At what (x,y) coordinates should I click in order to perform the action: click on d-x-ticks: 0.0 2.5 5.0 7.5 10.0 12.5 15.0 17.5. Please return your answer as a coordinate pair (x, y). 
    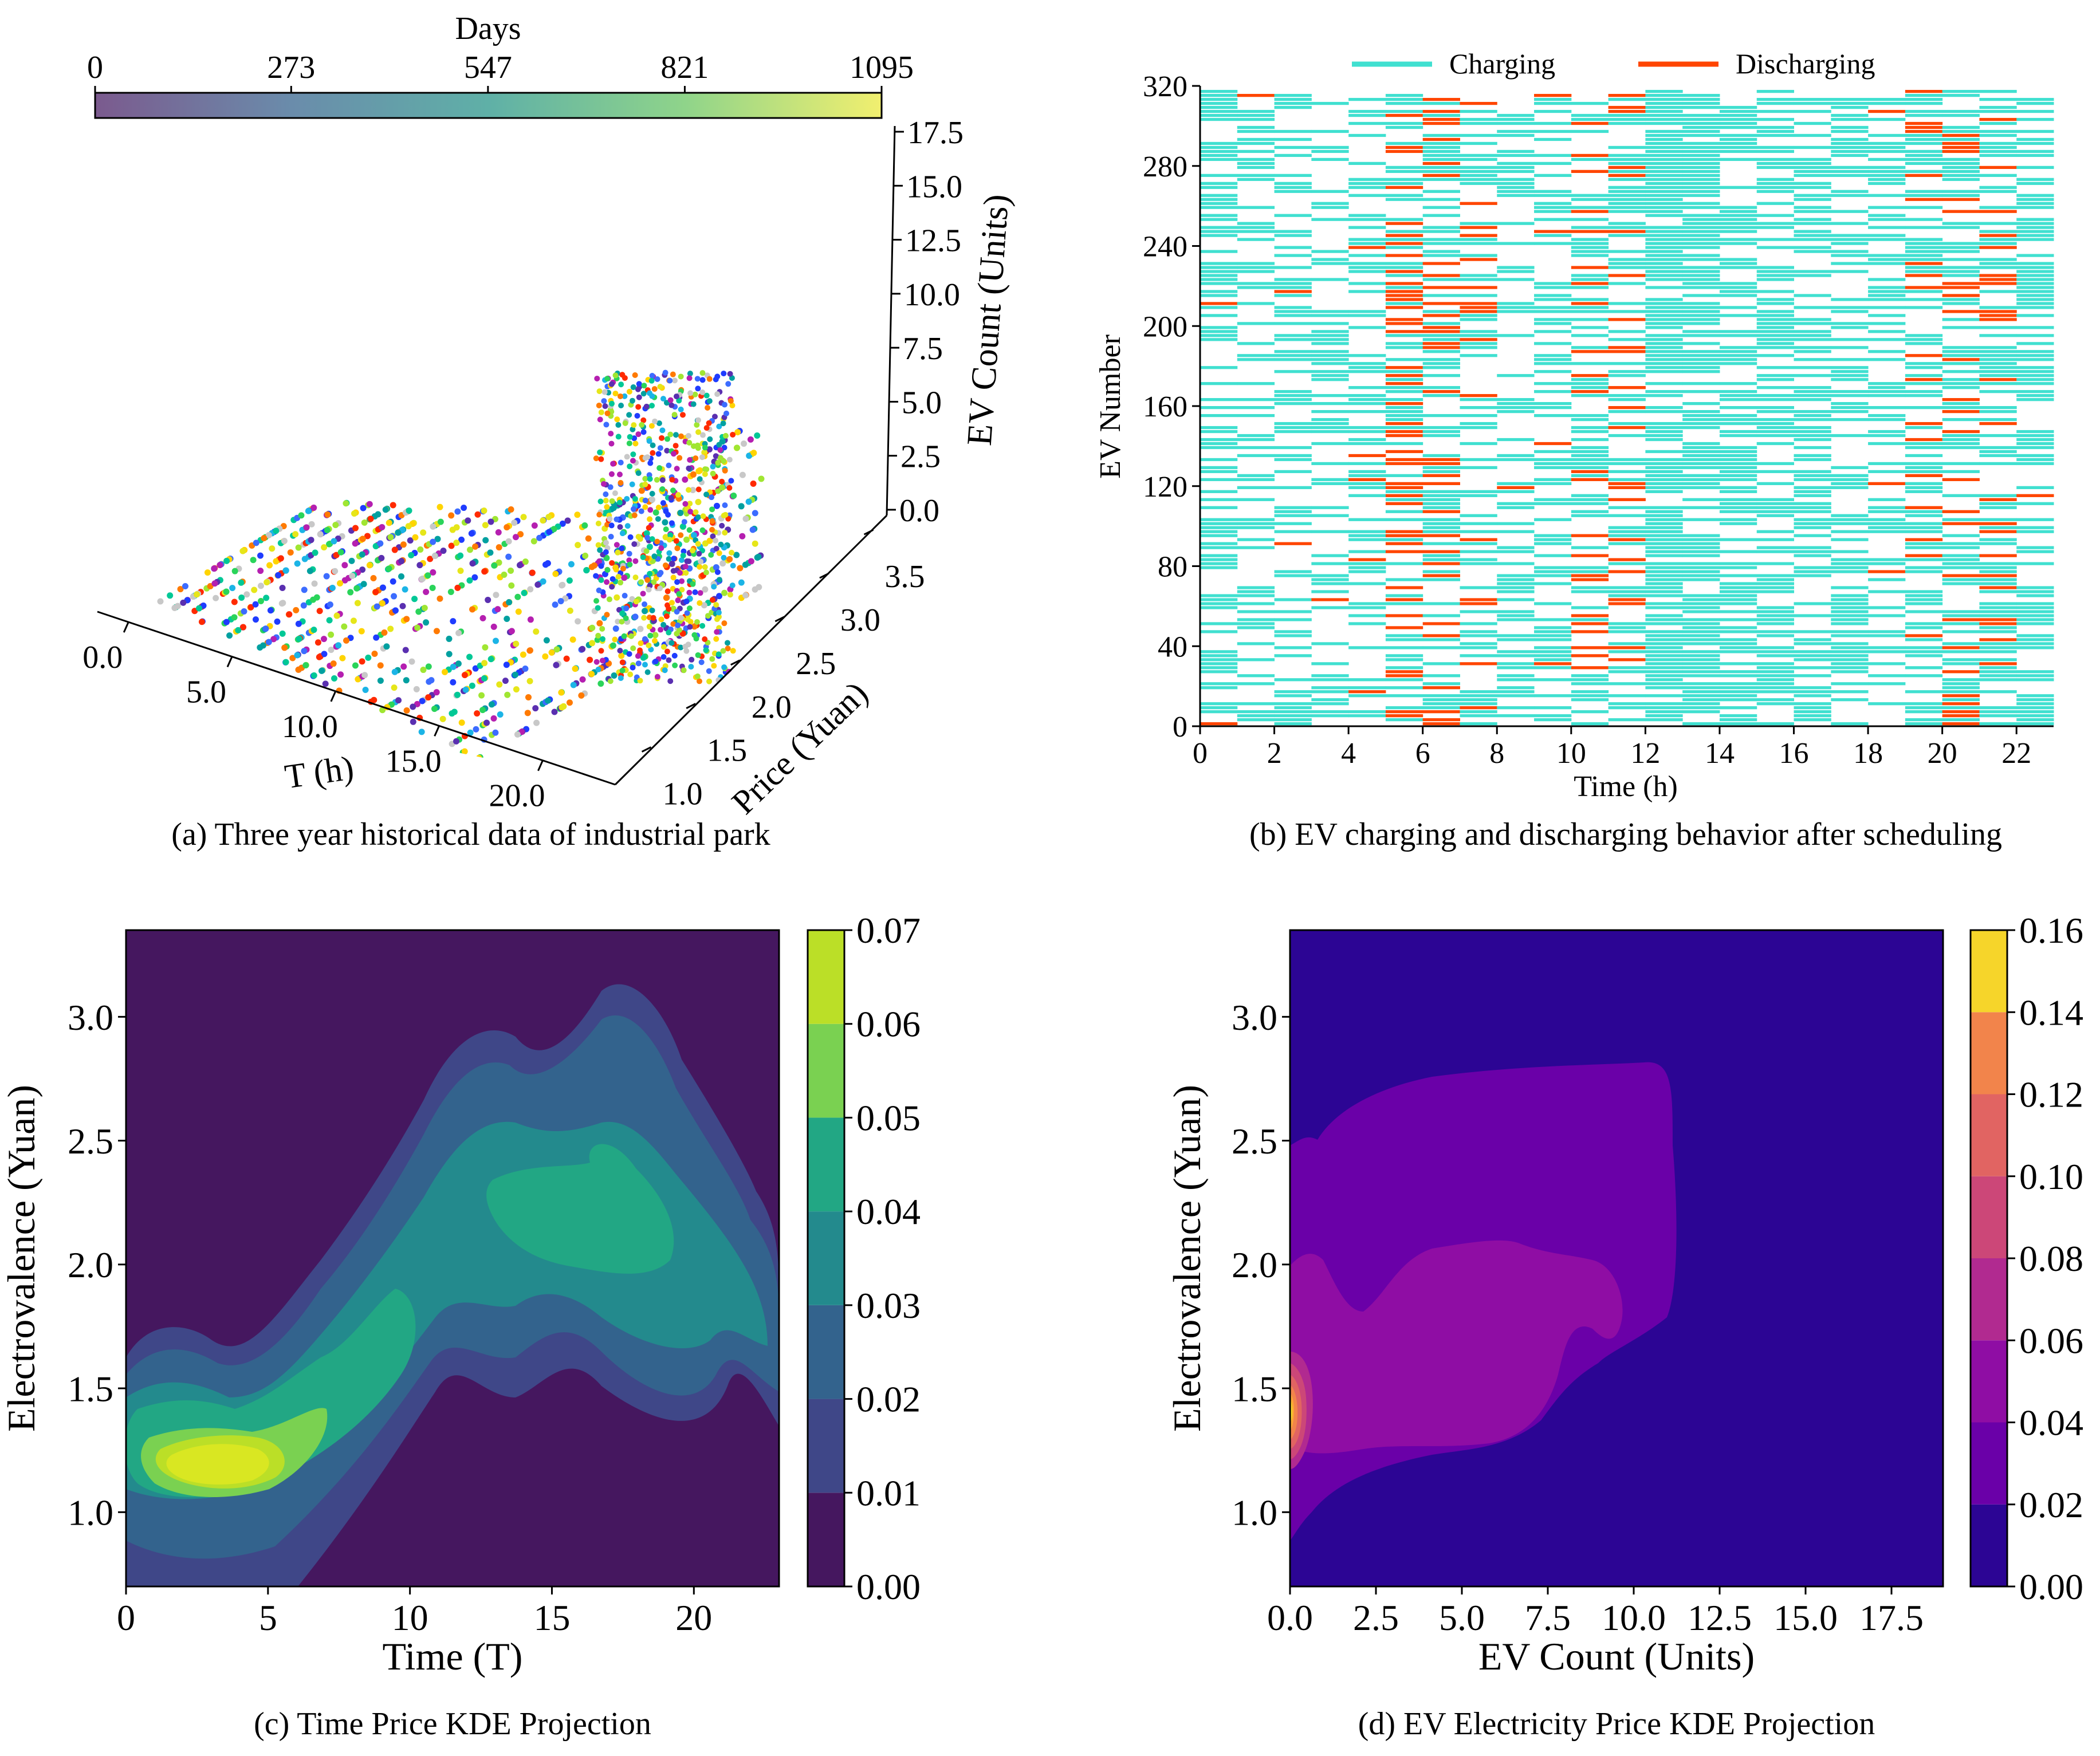
    Looking at the image, I should click on (1595, 1612).